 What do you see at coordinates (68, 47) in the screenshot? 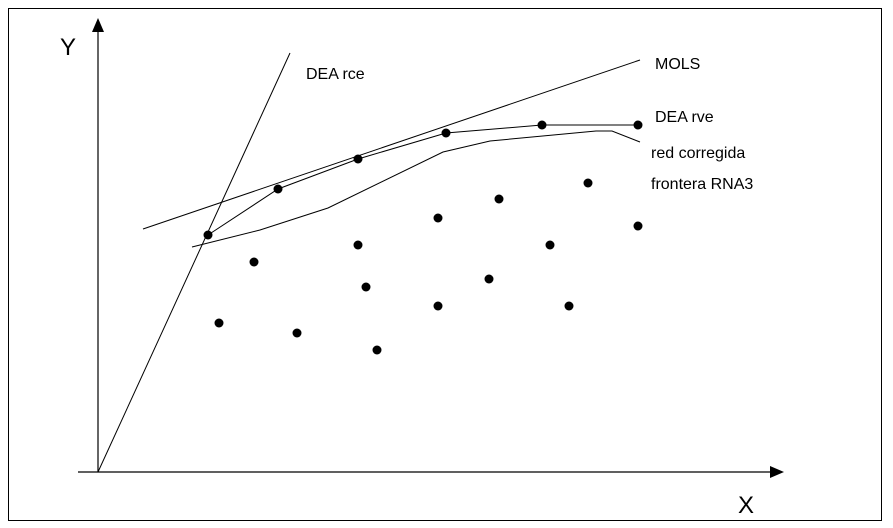
I see `y-axis-label: Y` at bounding box center [68, 47].